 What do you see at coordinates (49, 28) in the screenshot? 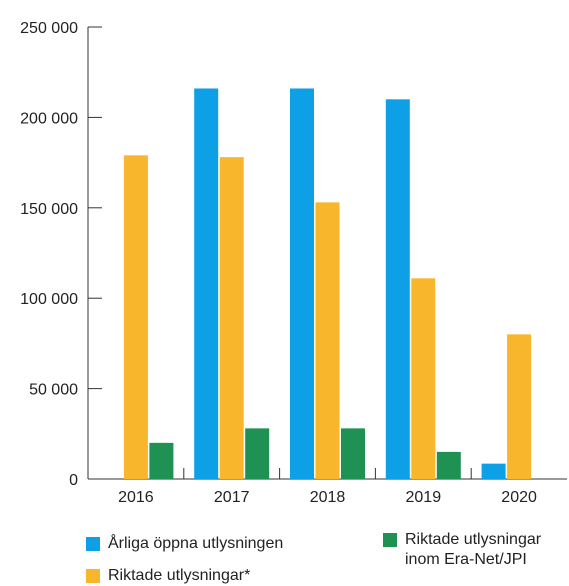
I see `y-tick-label: 250 000` at bounding box center [49, 28].